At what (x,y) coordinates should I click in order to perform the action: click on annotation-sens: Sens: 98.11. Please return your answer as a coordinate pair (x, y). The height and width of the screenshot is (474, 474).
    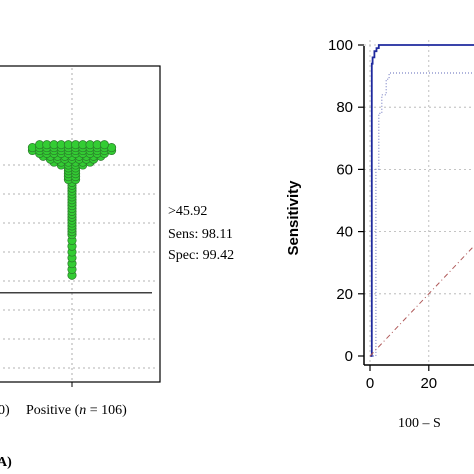
    Looking at the image, I should click on (200, 234).